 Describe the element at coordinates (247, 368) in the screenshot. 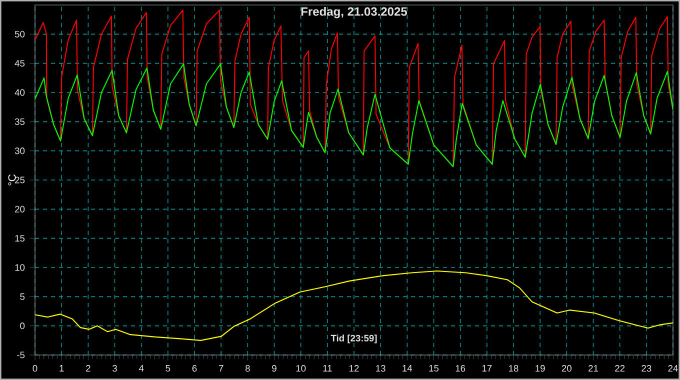

I see `x-tick-label: 8` at that location.